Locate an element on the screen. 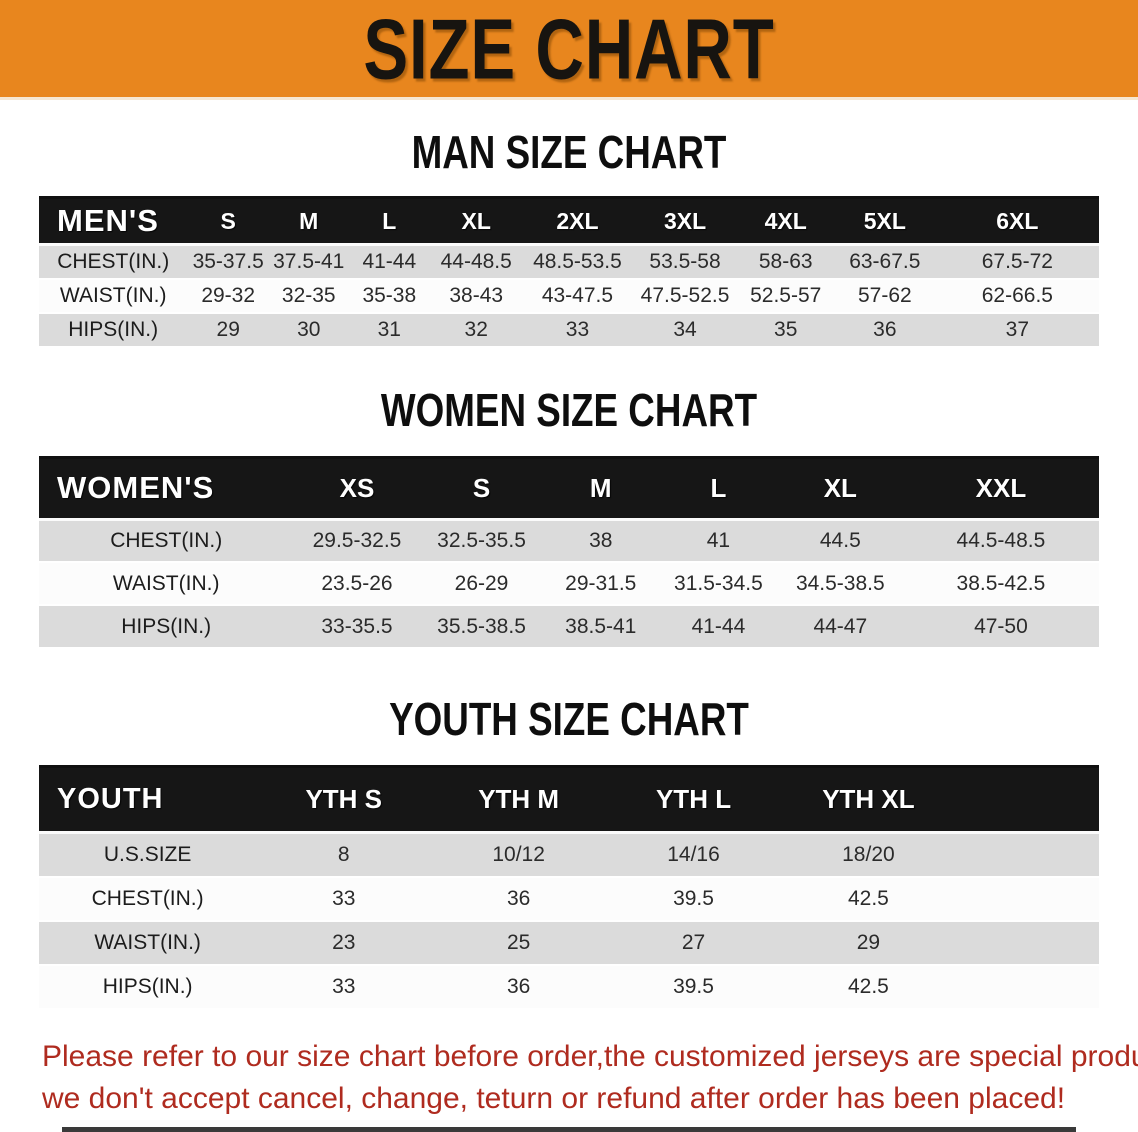 The height and width of the screenshot is (1132, 1138). size-cell: 23 is located at coordinates (344, 942).